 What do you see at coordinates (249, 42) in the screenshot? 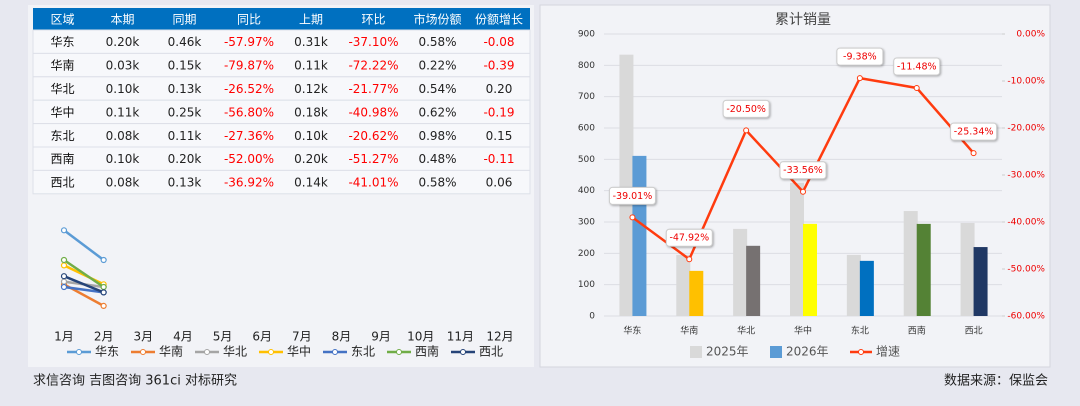
I see `table-cell: -57.97%` at bounding box center [249, 42].